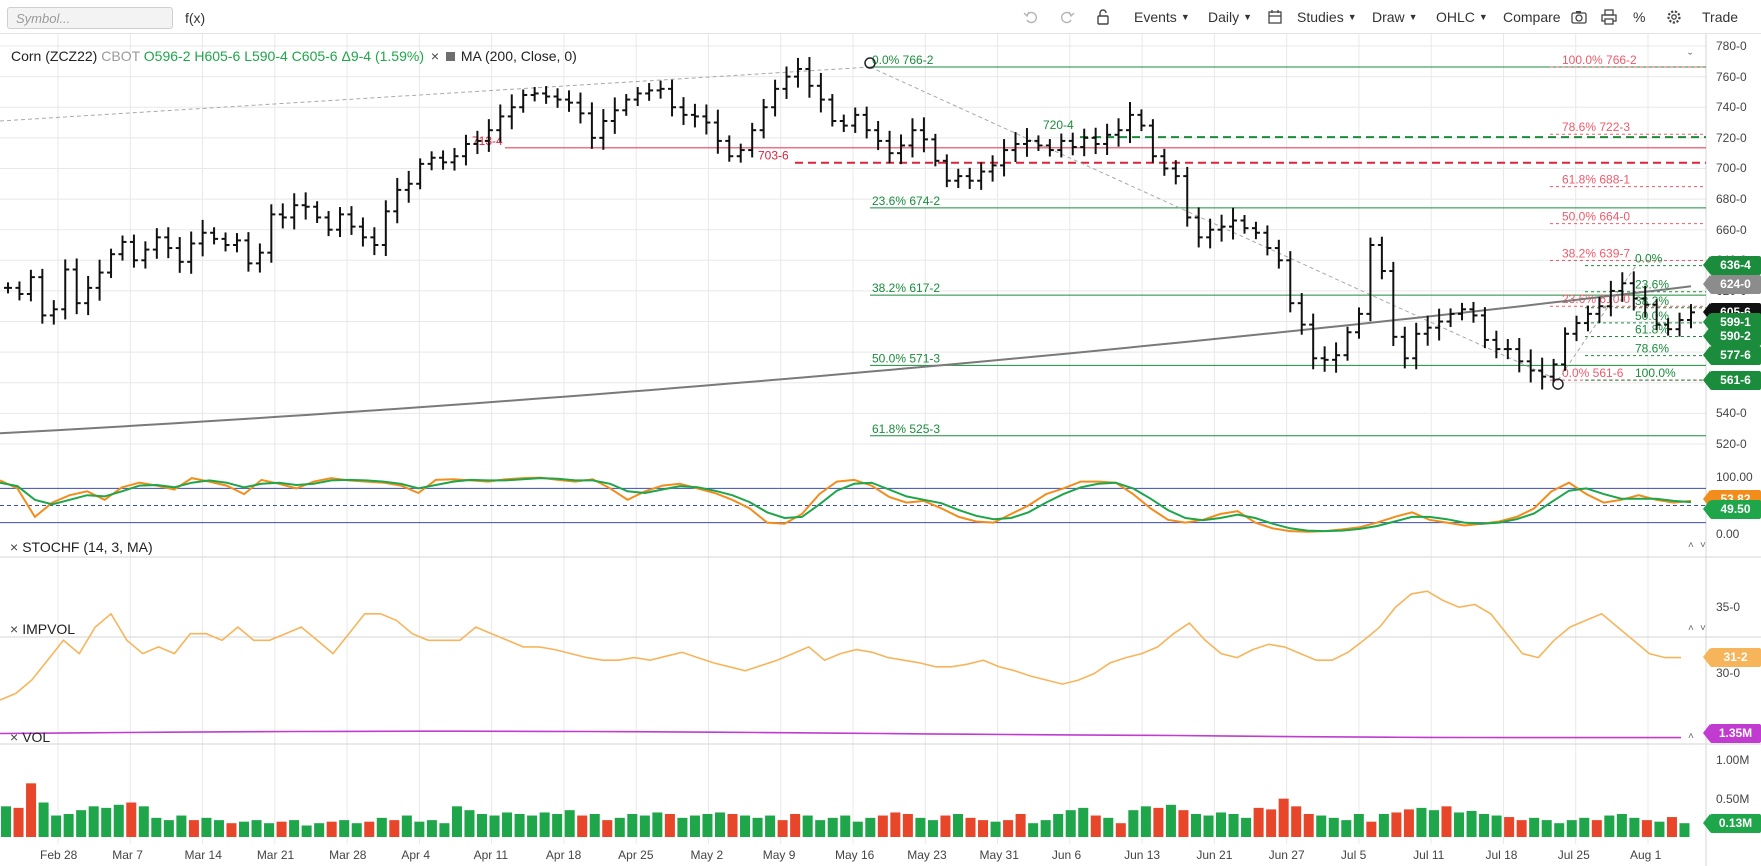  Describe the element at coordinates (840, 734) in the screenshot. I see `volume-average-line` at that location.